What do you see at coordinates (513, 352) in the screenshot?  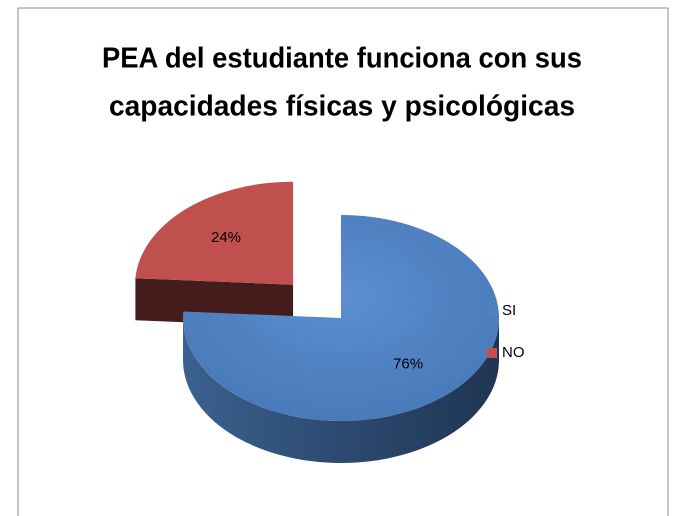 I see `legend-label: NO` at bounding box center [513, 352].